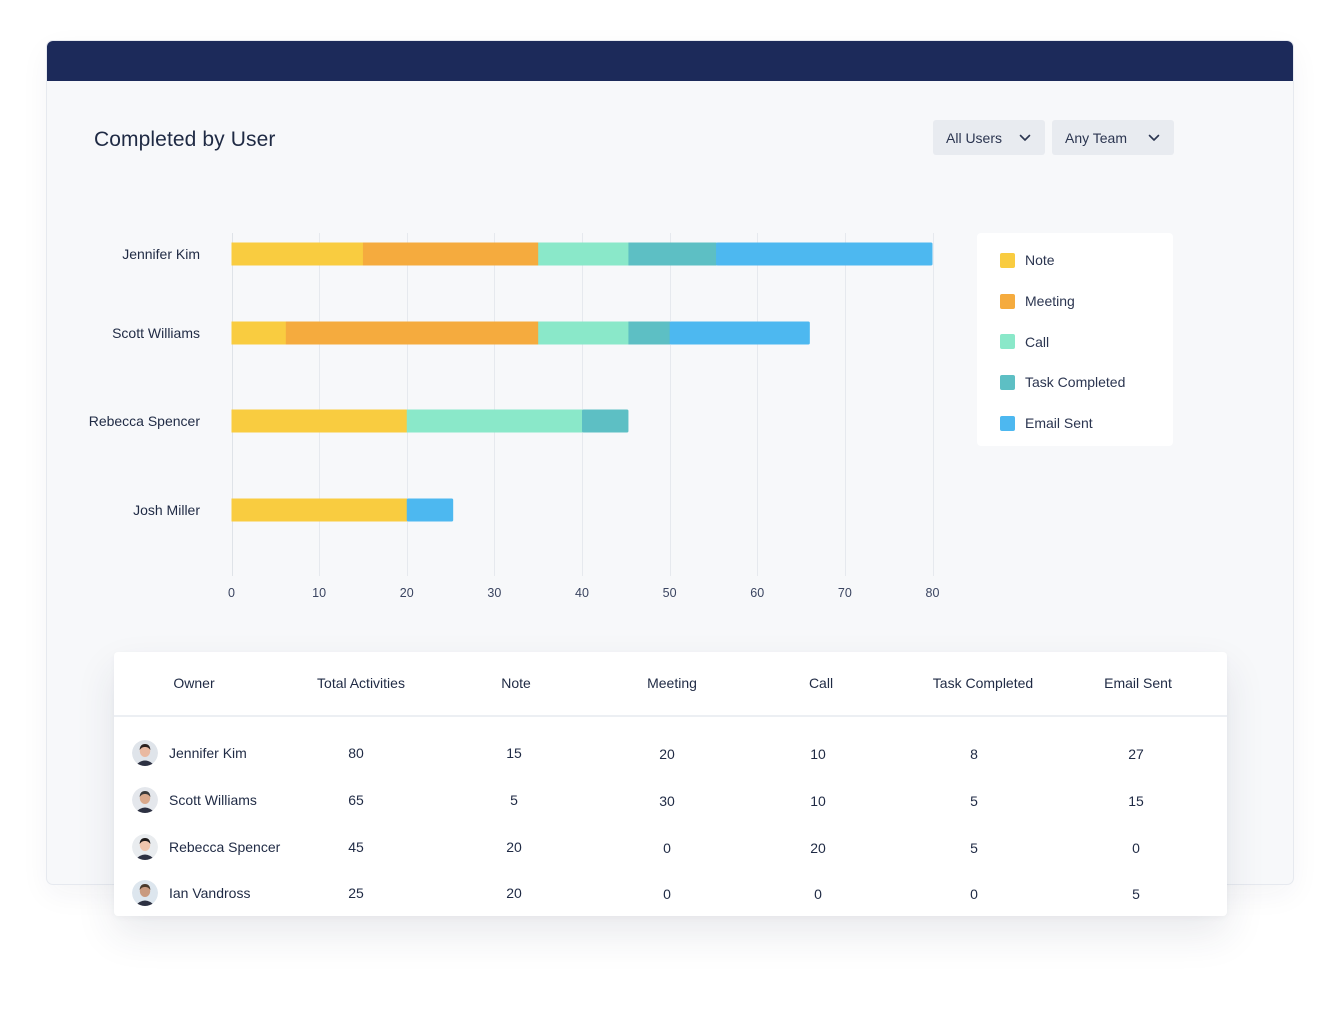 The height and width of the screenshot is (1023, 1340). Describe the element at coordinates (933, 593) in the screenshot. I see `x-tick-label: 80` at that location.